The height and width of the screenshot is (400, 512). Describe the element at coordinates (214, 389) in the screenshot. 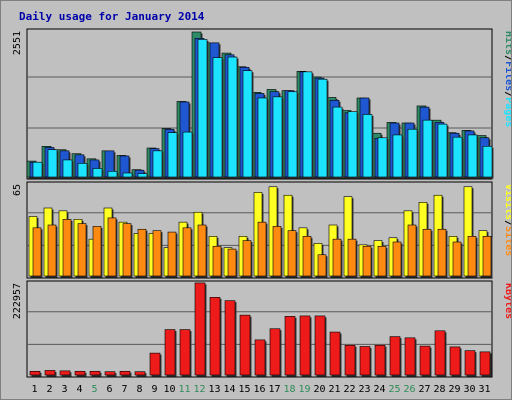

I see `day-label-13: 13` at that location.